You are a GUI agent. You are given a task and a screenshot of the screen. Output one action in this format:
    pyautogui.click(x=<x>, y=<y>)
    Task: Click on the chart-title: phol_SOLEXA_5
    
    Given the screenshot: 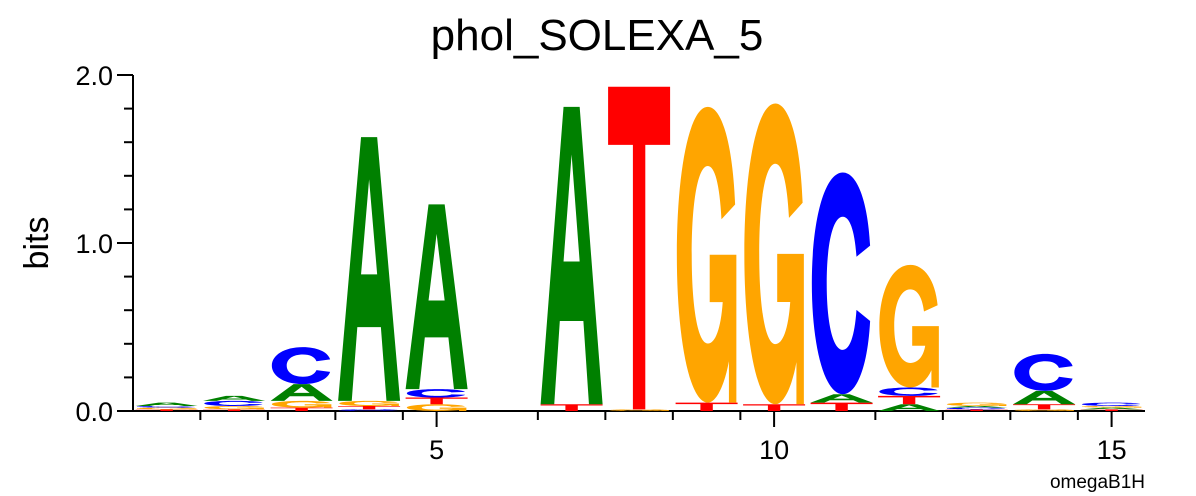 What is the action you would take?
    pyautogui.click(x=597, y=35)
    